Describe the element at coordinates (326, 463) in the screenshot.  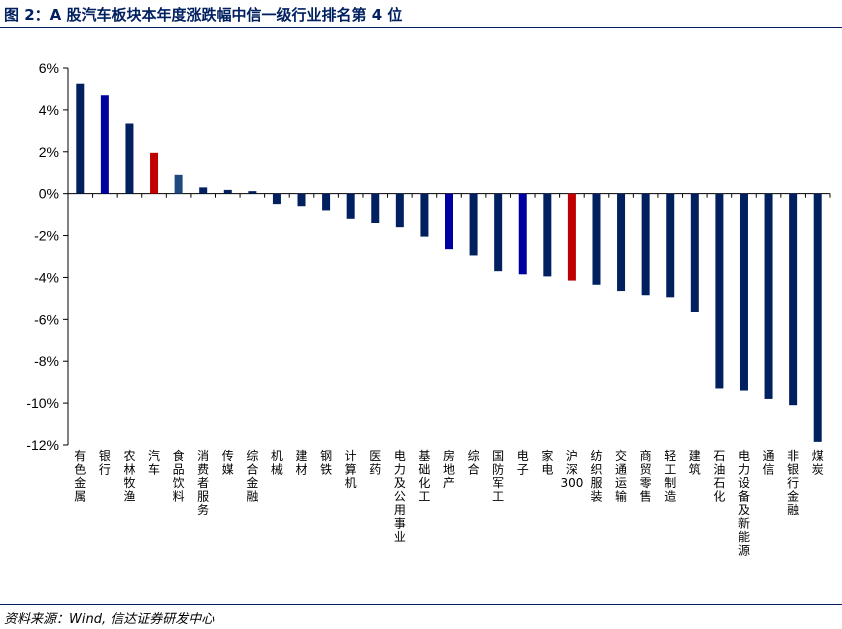
I see `category-label-10: 钢铁` at that location.